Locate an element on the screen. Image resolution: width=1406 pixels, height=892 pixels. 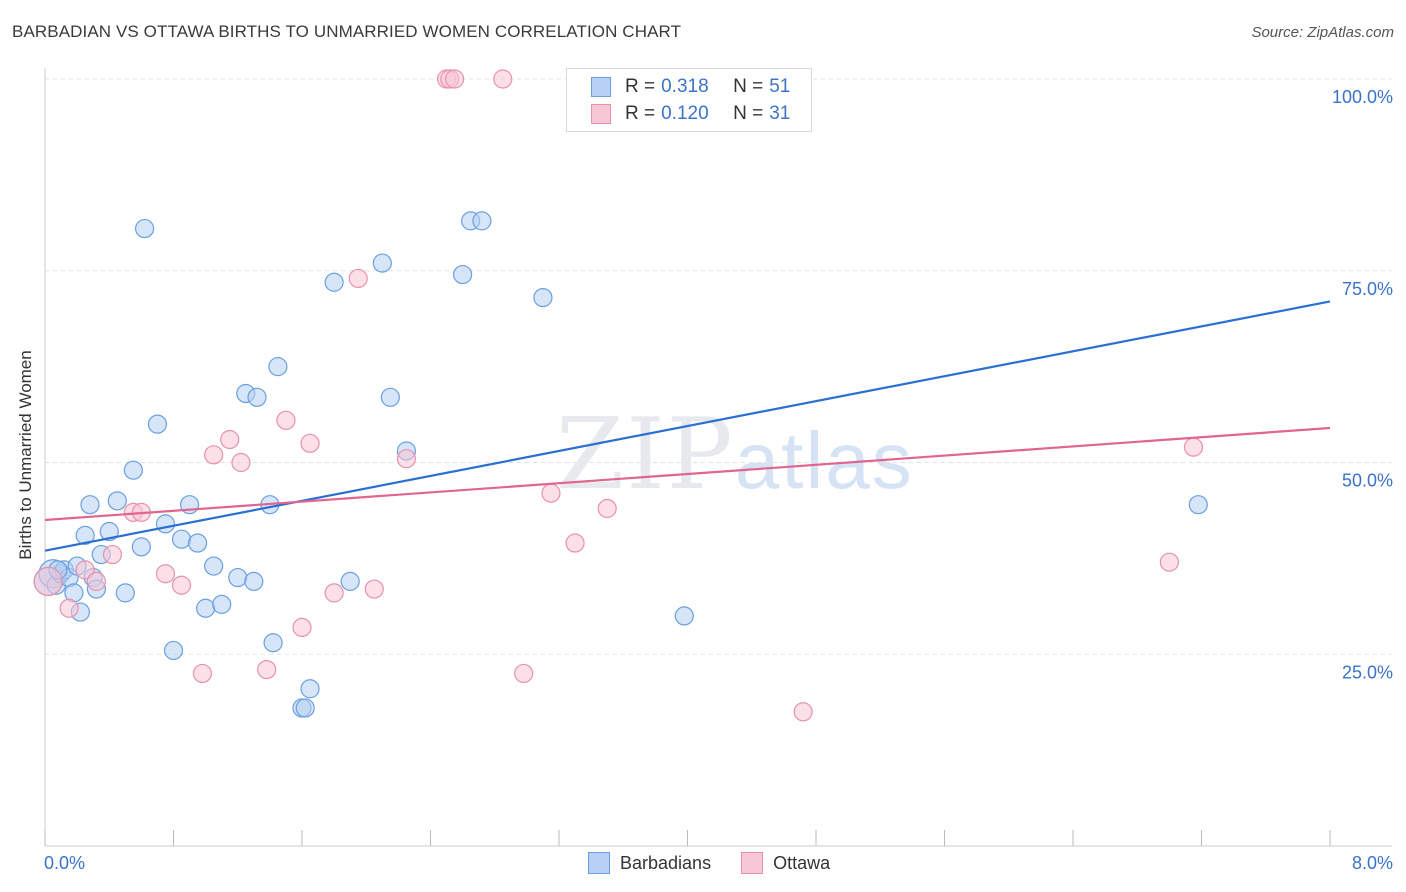
y-tick-label: 25.0% is located at coordinates (1367, 672).